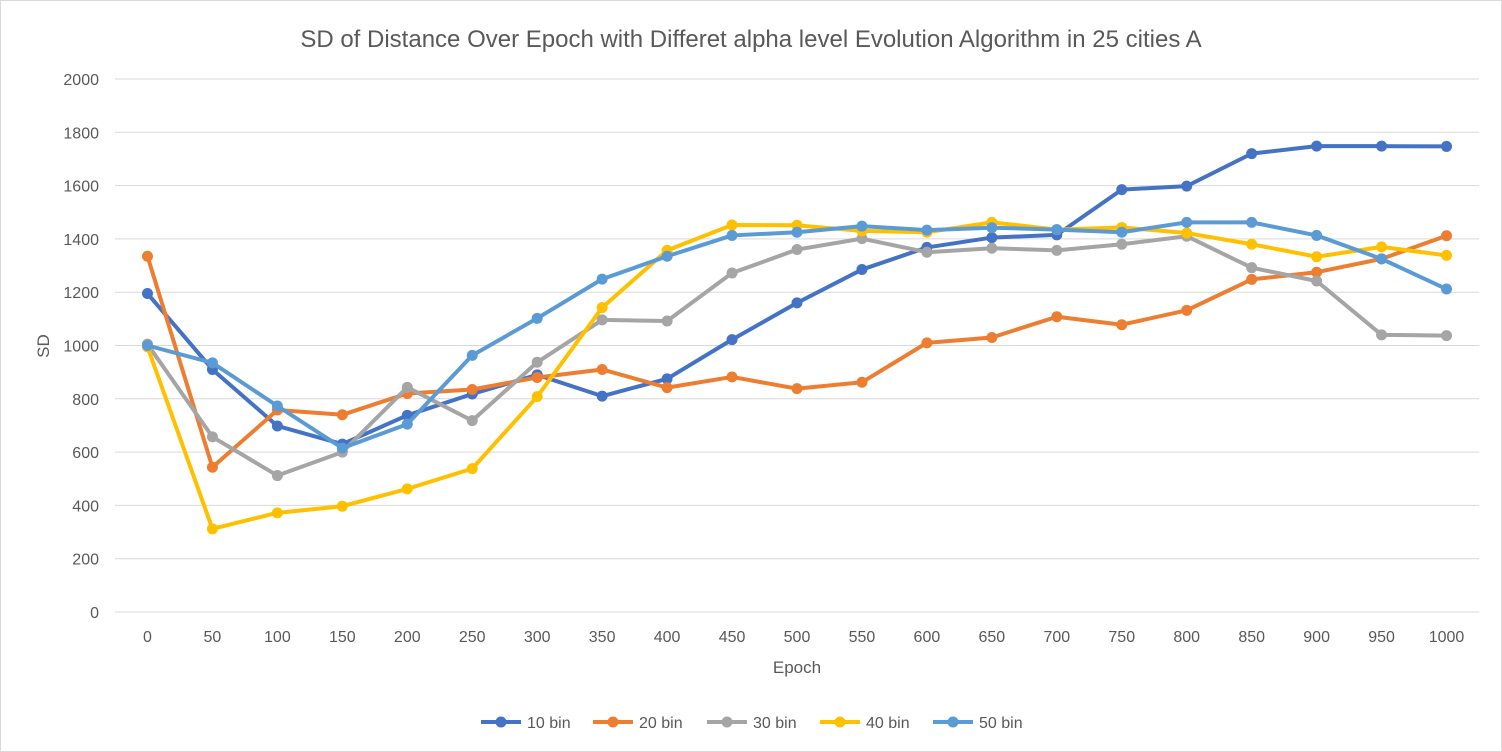 The width and height of the screenshot is (1502, 752). I want to click on y-tick-label: 1000, so click(81, 347).